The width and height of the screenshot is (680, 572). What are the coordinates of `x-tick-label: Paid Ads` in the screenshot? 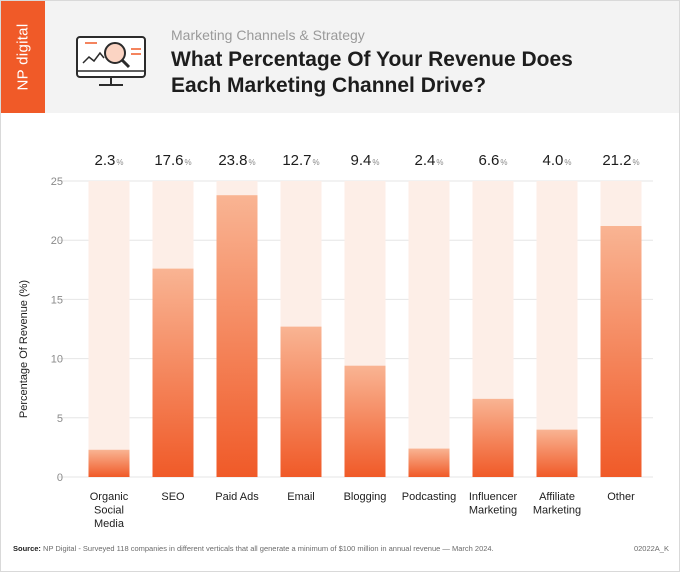 It's located at (237, 497).